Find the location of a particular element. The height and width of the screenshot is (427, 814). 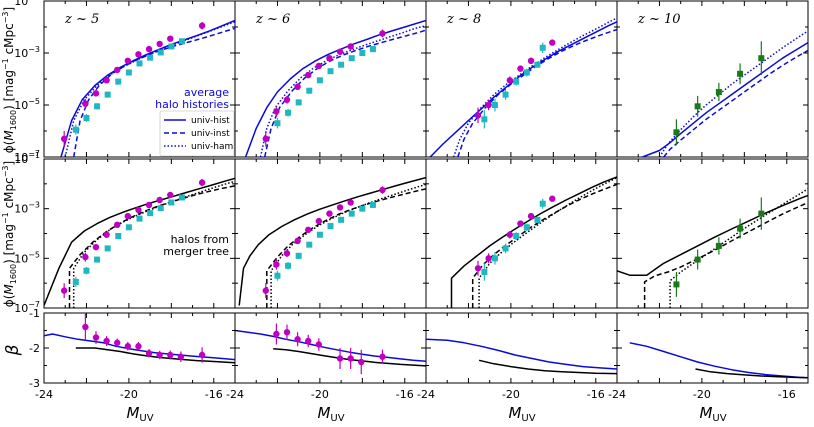

tree-ham-curve is located at coordinates (738, 248).